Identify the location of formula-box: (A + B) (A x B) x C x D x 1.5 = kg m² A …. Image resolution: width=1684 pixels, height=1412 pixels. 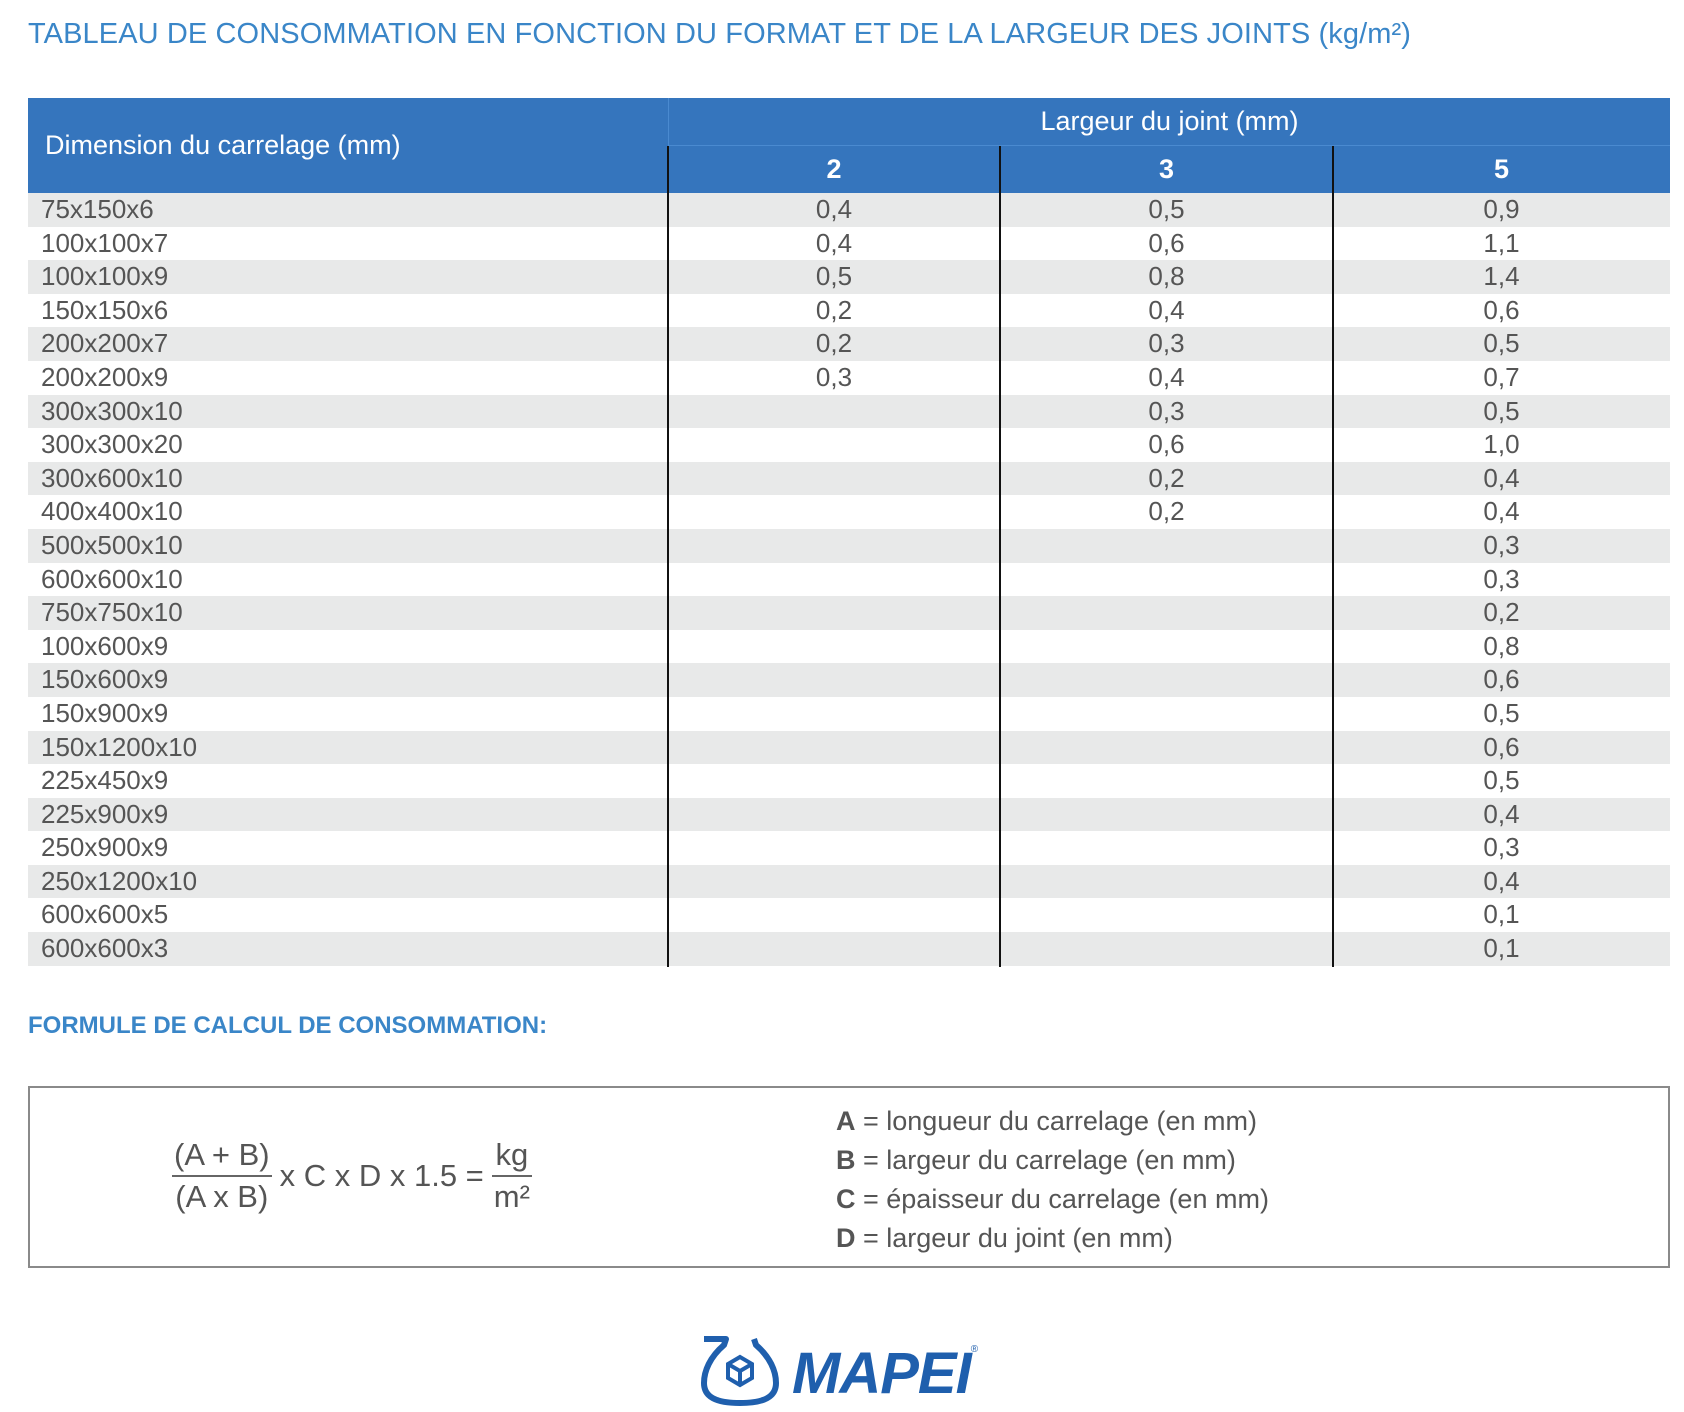
(849, 1177).